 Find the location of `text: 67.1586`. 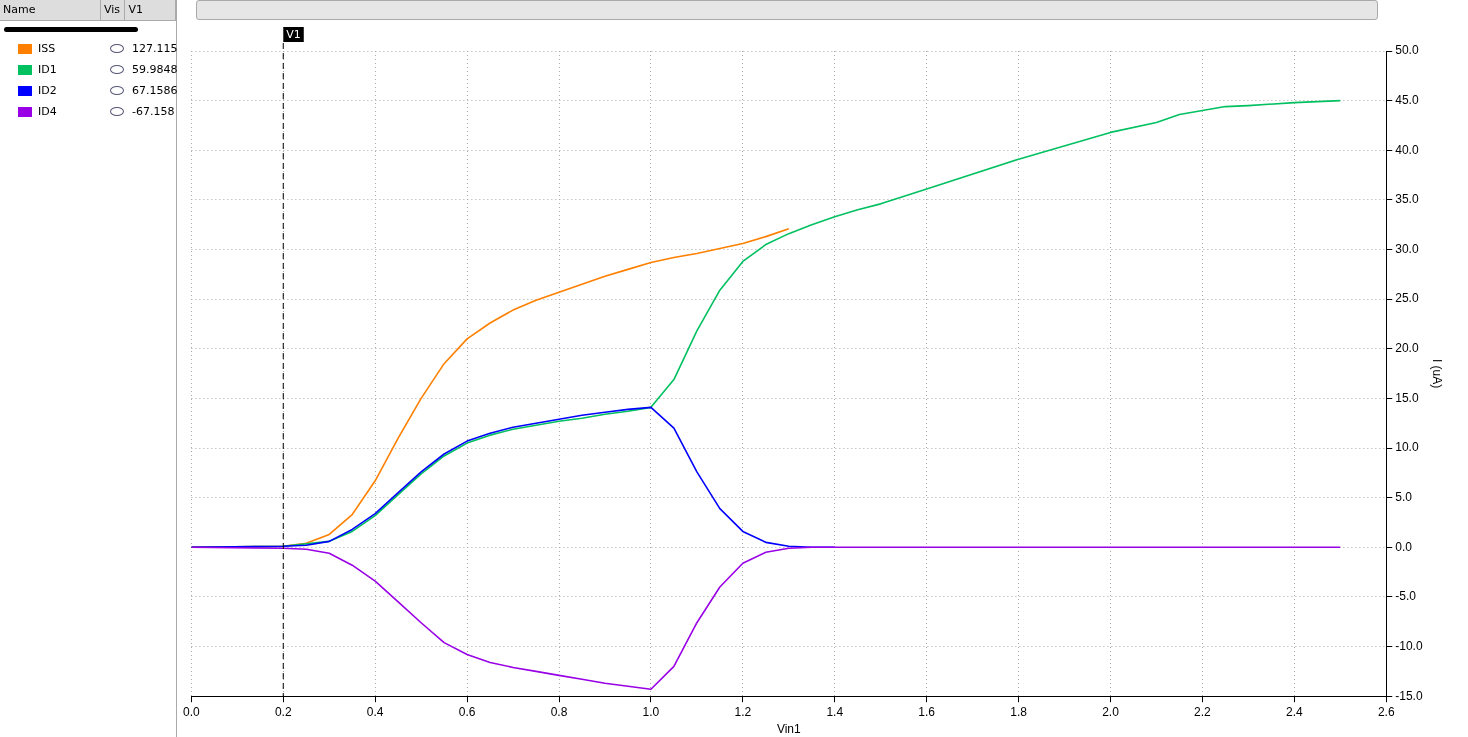

text: 67.1586 is located at coordinates (155, 91).